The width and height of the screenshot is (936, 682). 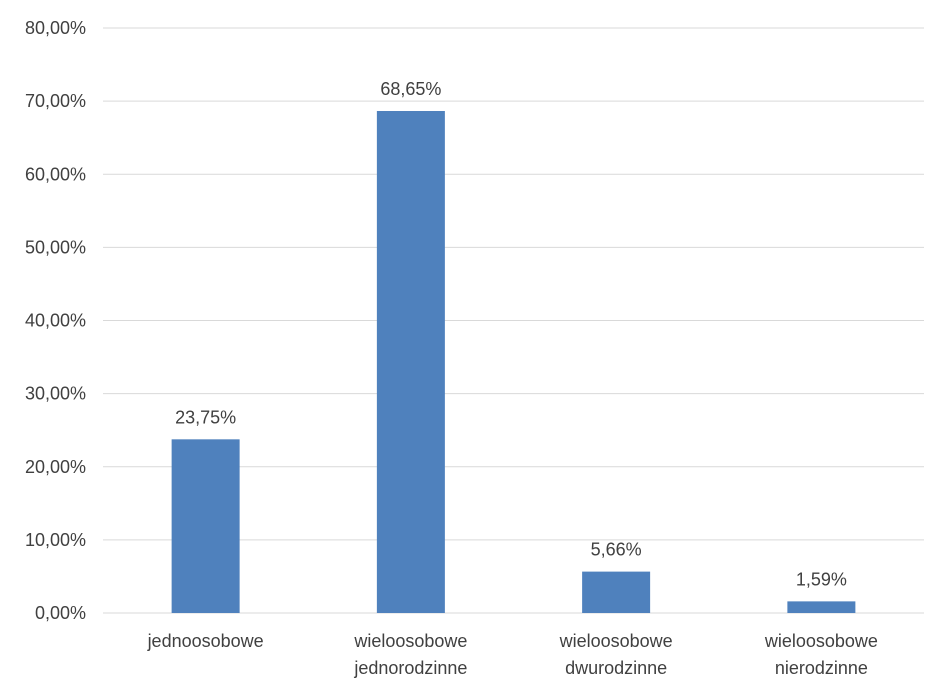 I want to click on x-category-label: jednorodzinne, so click(x=410, y=668).